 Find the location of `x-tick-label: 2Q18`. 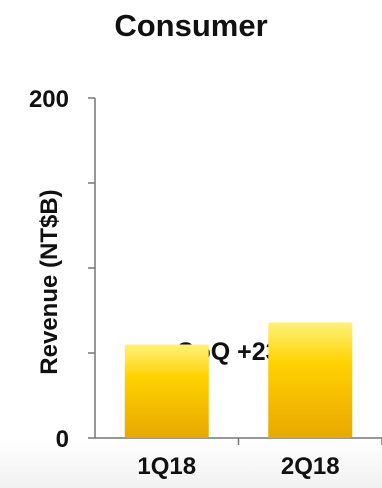

x-tick-label: 2Q18 is located at coordinates (310, 466).